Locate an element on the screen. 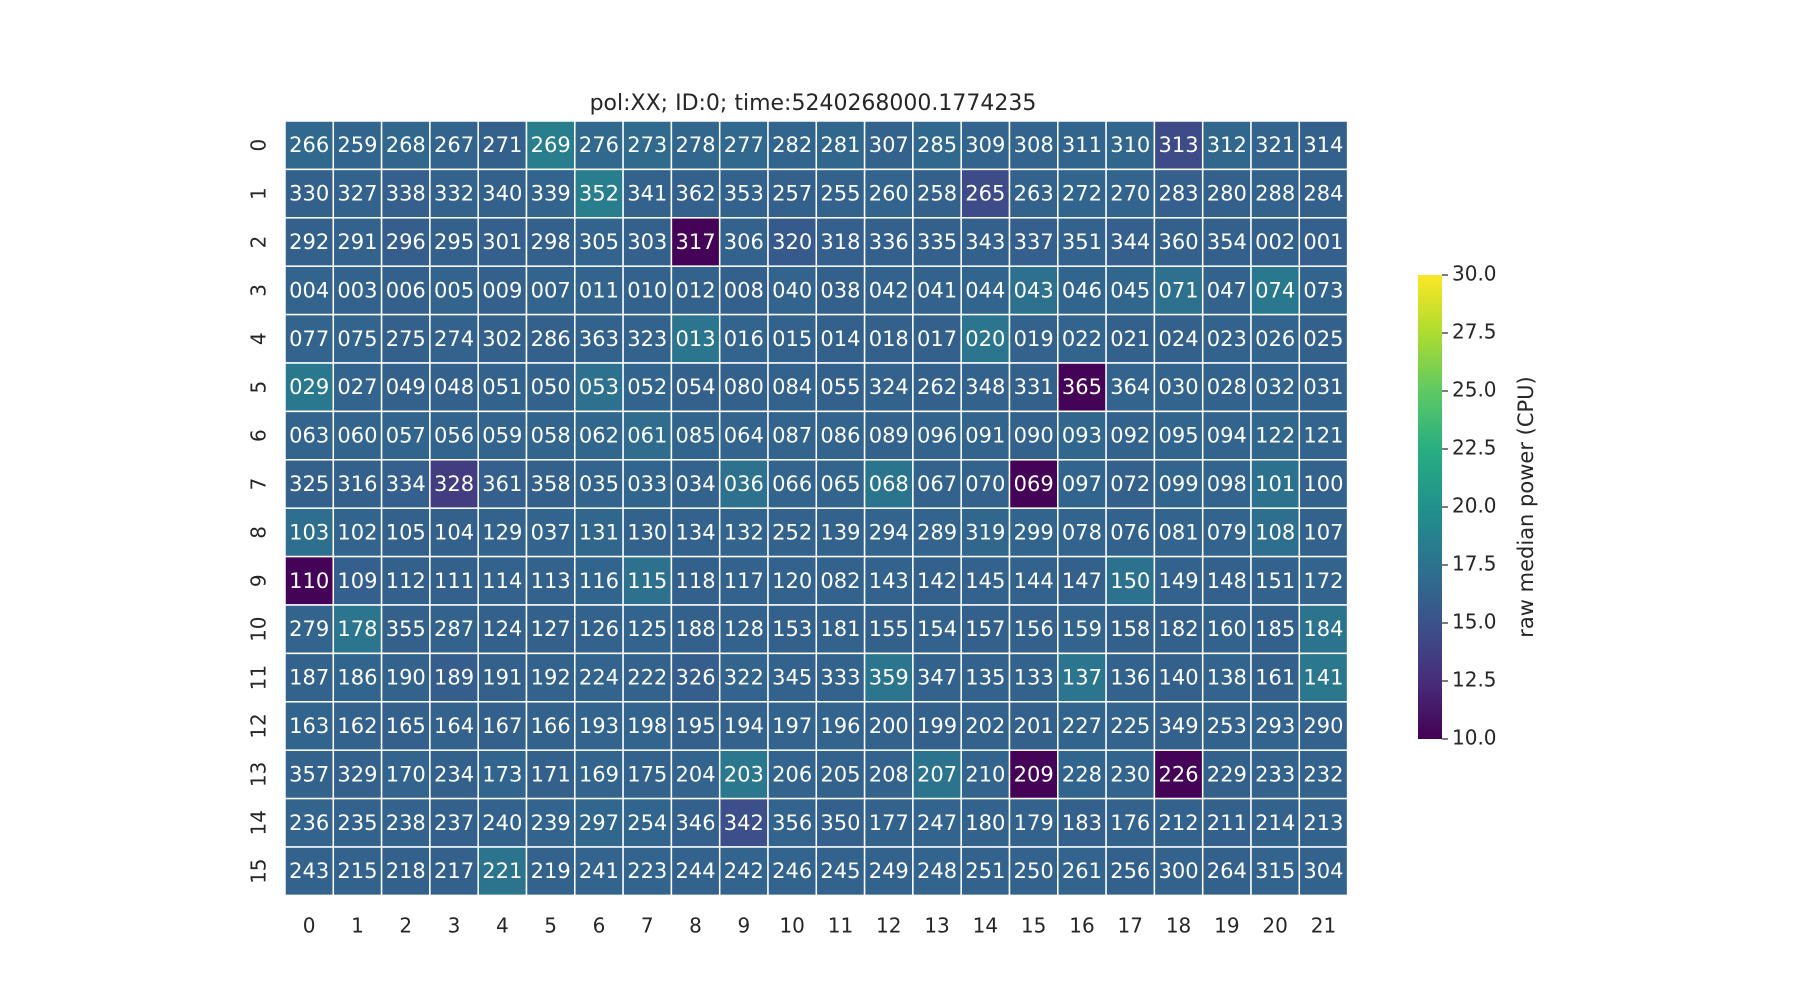 The height and width of the screenshot is (1000, 1800). cell-label: 294 is located at coordinates (889, 532).